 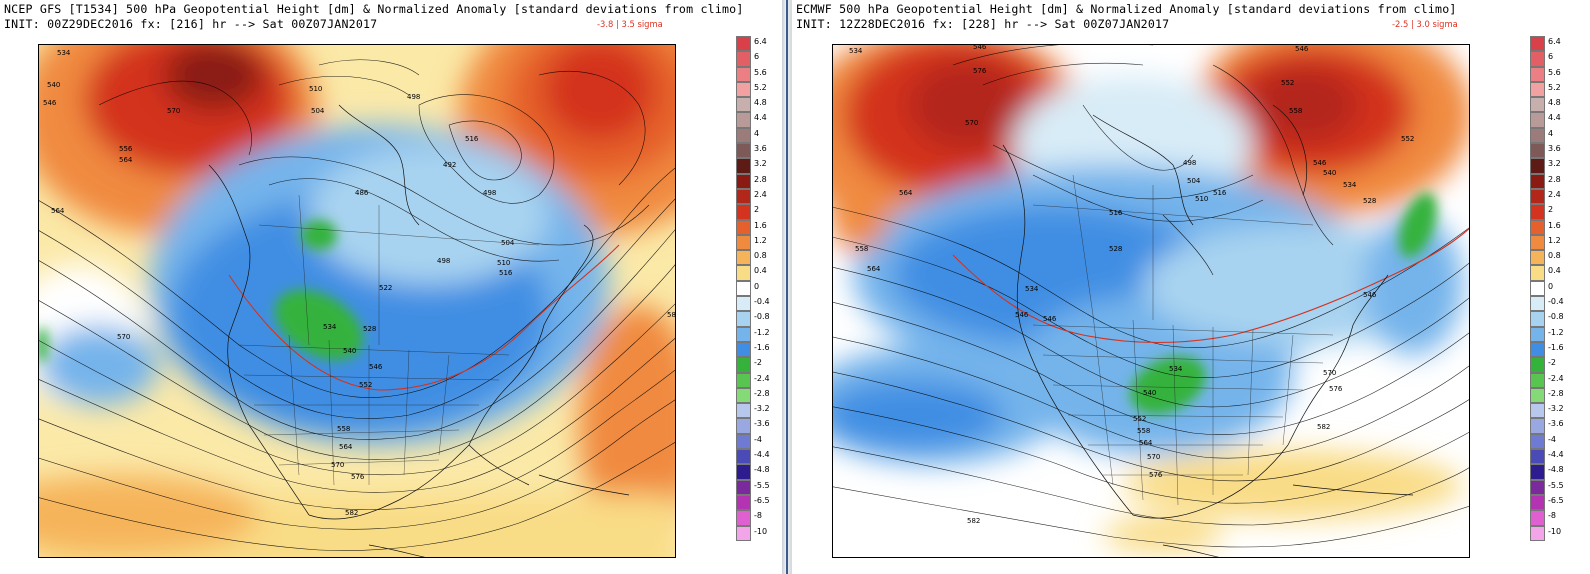 What do you see at coordinates (1556, 424) in the screenshot?
I see `legend-label: -3.6` at bounding box center [1556, 424].